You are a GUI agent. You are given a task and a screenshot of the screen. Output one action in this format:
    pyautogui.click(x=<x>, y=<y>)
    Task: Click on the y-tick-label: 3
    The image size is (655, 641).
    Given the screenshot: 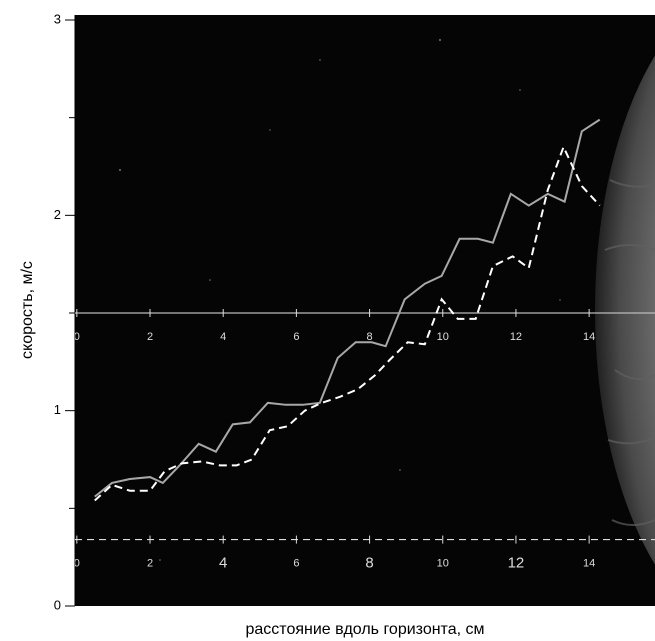 What is the action you would take?
    pyautogui.click(x=57, y=18)
    